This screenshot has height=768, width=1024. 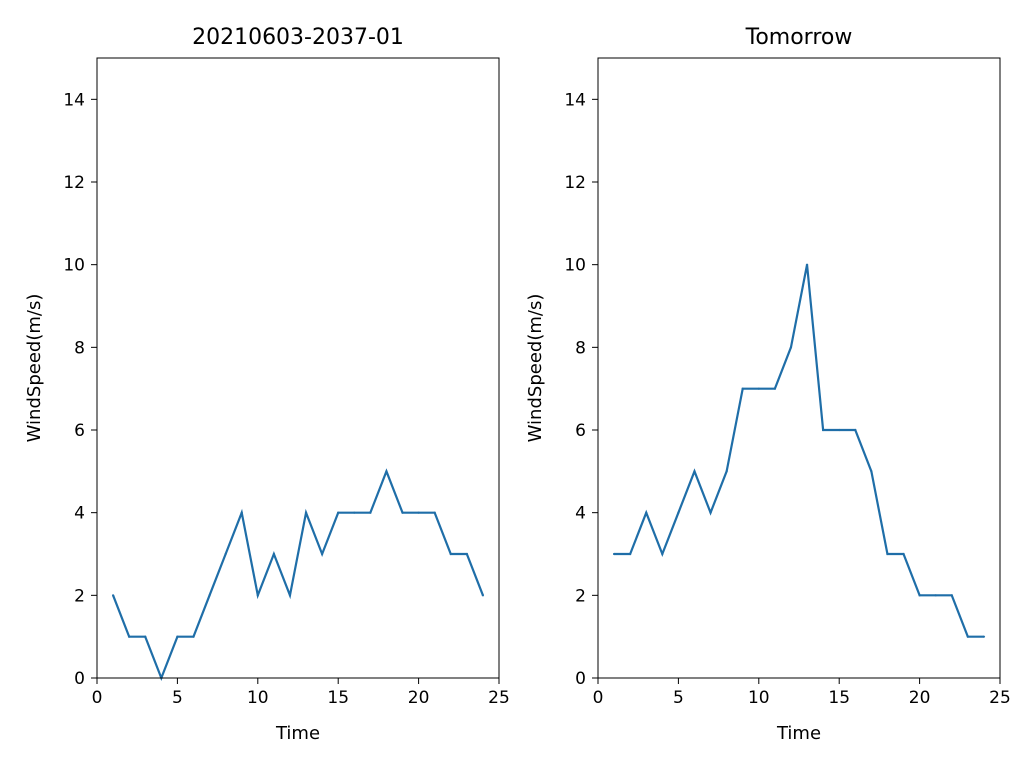 What do you see at coordinates (298, 37) in the screenshot?
I see `chart-title: 20210603-2037-01` at bounding box center [298, 37].